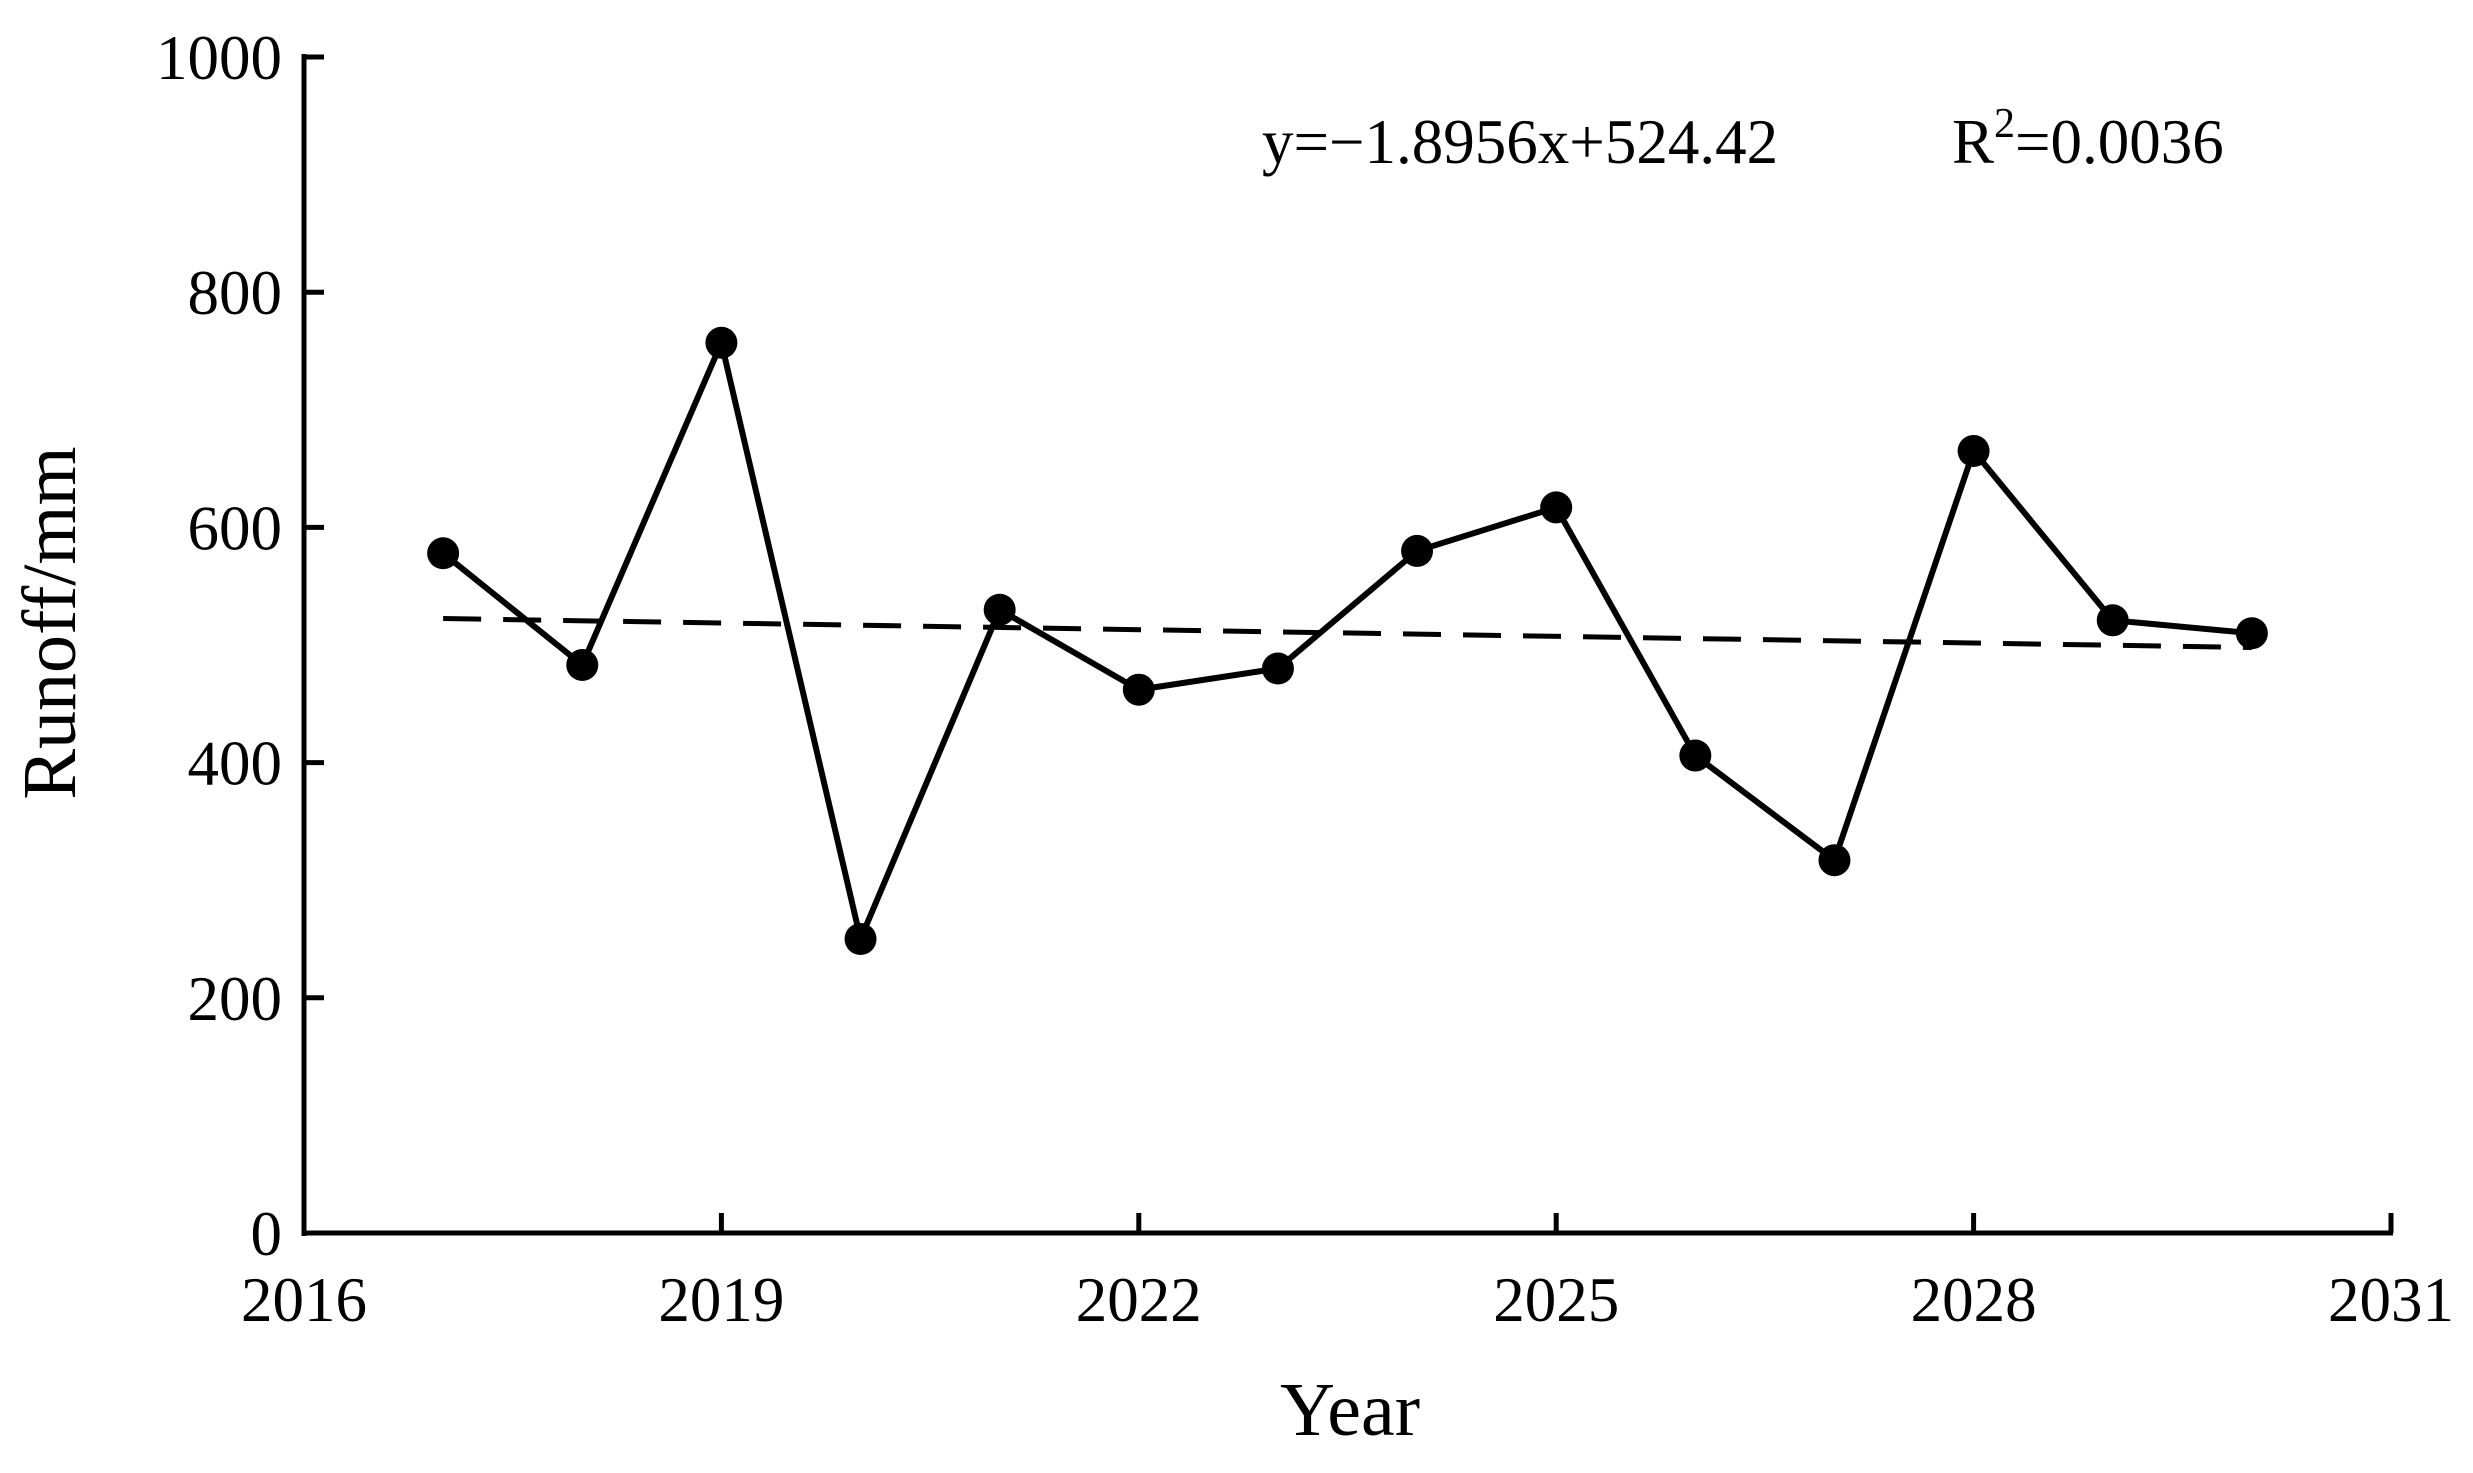 The image size is (2473, 1473). What do you see at coordinates (235, 999) in the screenshot?
I see `y-tick-label: 200` at bounding box center [235, 999].